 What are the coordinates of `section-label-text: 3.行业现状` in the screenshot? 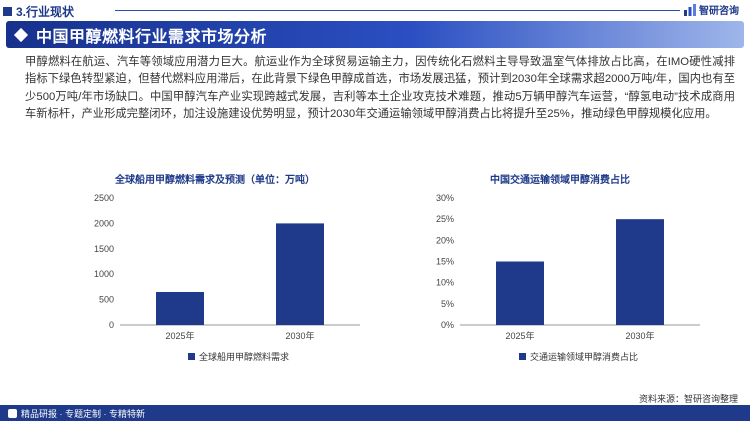 It's located at (45, 12).